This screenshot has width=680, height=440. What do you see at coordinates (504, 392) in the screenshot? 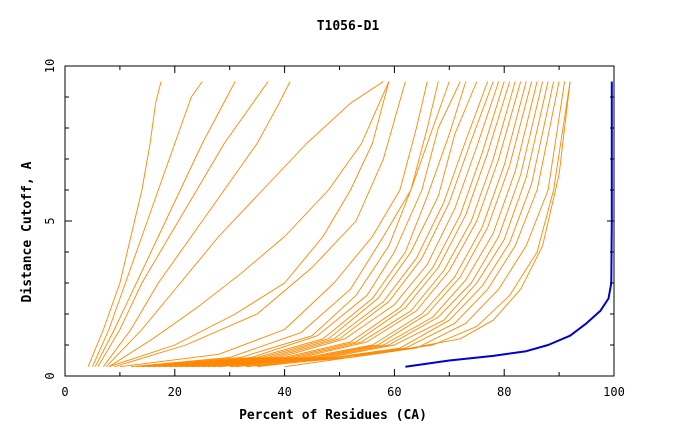
I see `x-tick-label: 80` at bounding box center [504, 392].